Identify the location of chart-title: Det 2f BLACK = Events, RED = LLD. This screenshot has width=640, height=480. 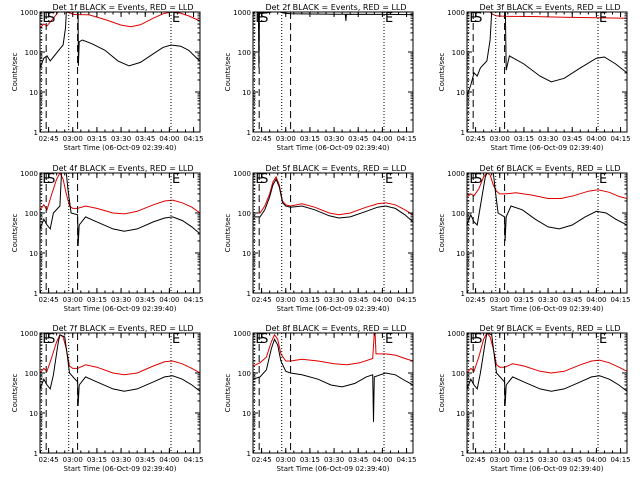
(335, 7).